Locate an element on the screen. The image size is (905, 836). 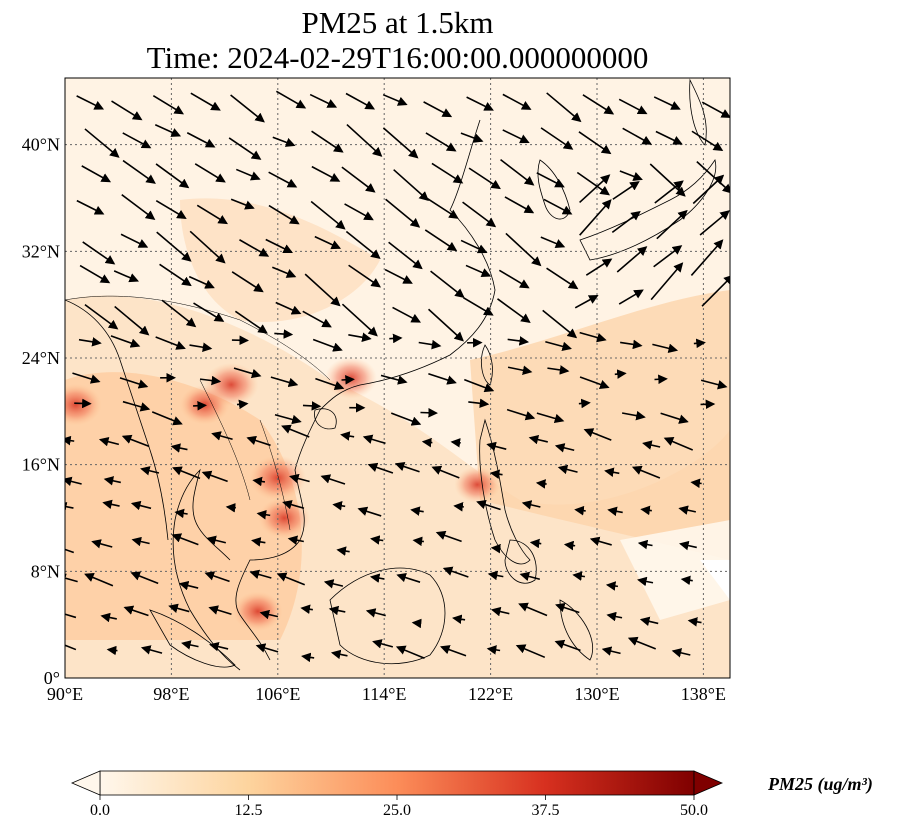
lat-tick-labels: 0° 8°N 16°N 24°N 32°N 40°N is located at coordinates (41, 411).